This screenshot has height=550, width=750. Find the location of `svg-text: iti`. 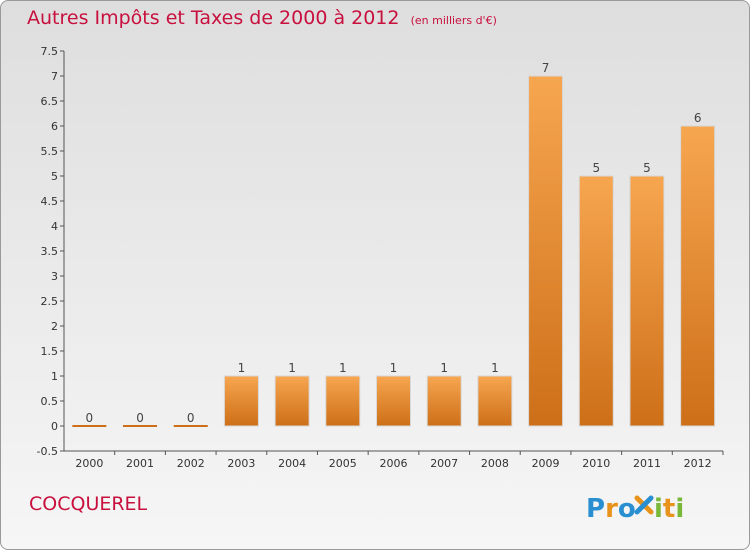

svg-text: iti is located at coordinates (669, 509).